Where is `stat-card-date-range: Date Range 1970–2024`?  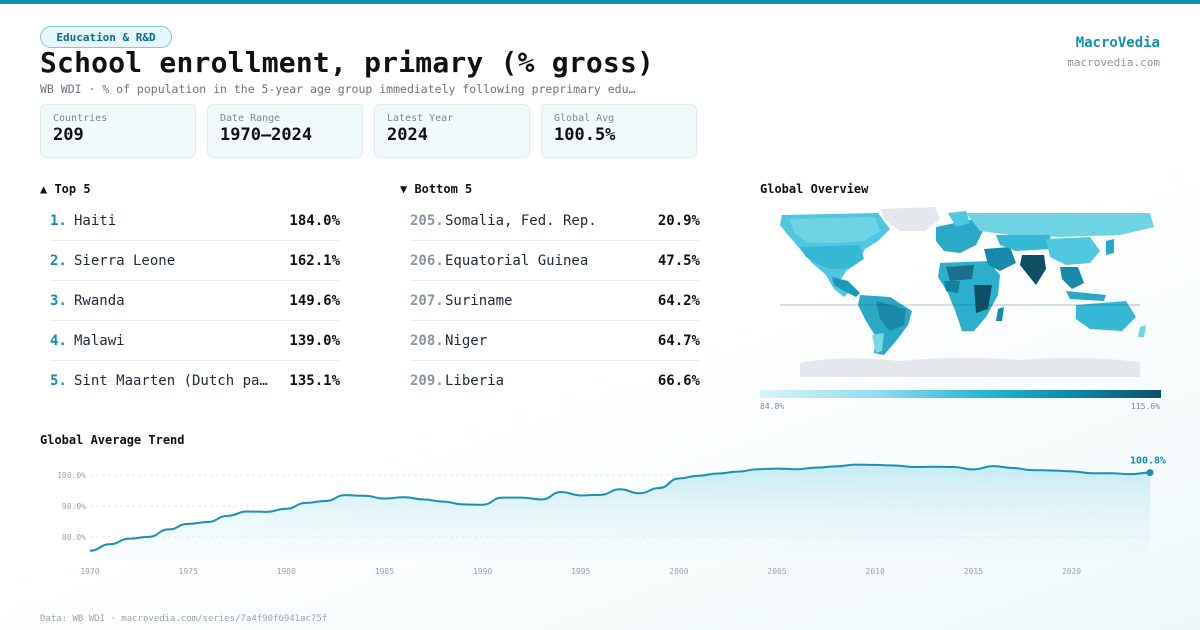
stat-card-date-range: Date Range 1970–2024 is located at coordinates (285, 131).